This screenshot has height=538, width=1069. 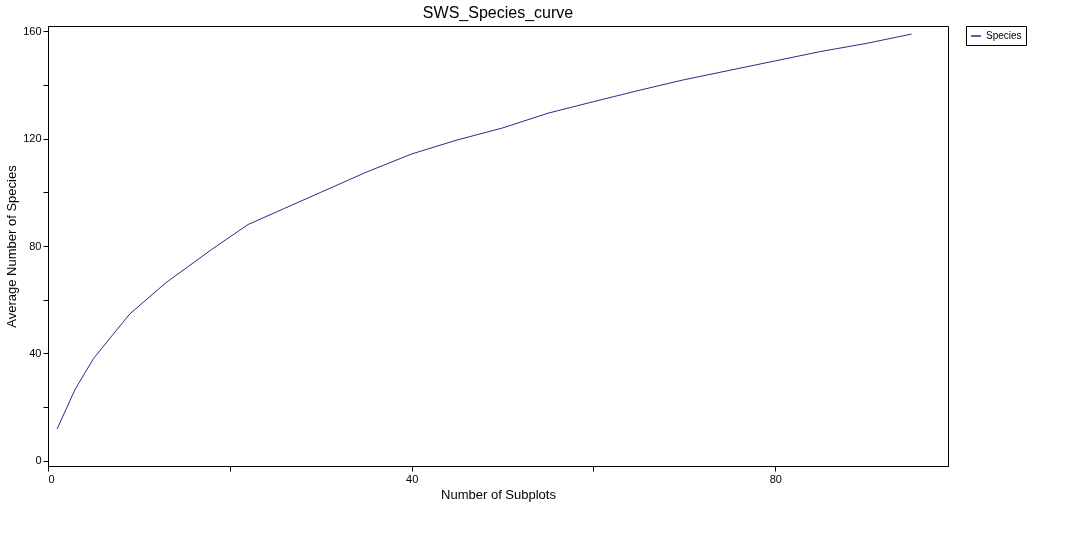 I want to click on y-tick-label: 0, so click(x=38, y=460).